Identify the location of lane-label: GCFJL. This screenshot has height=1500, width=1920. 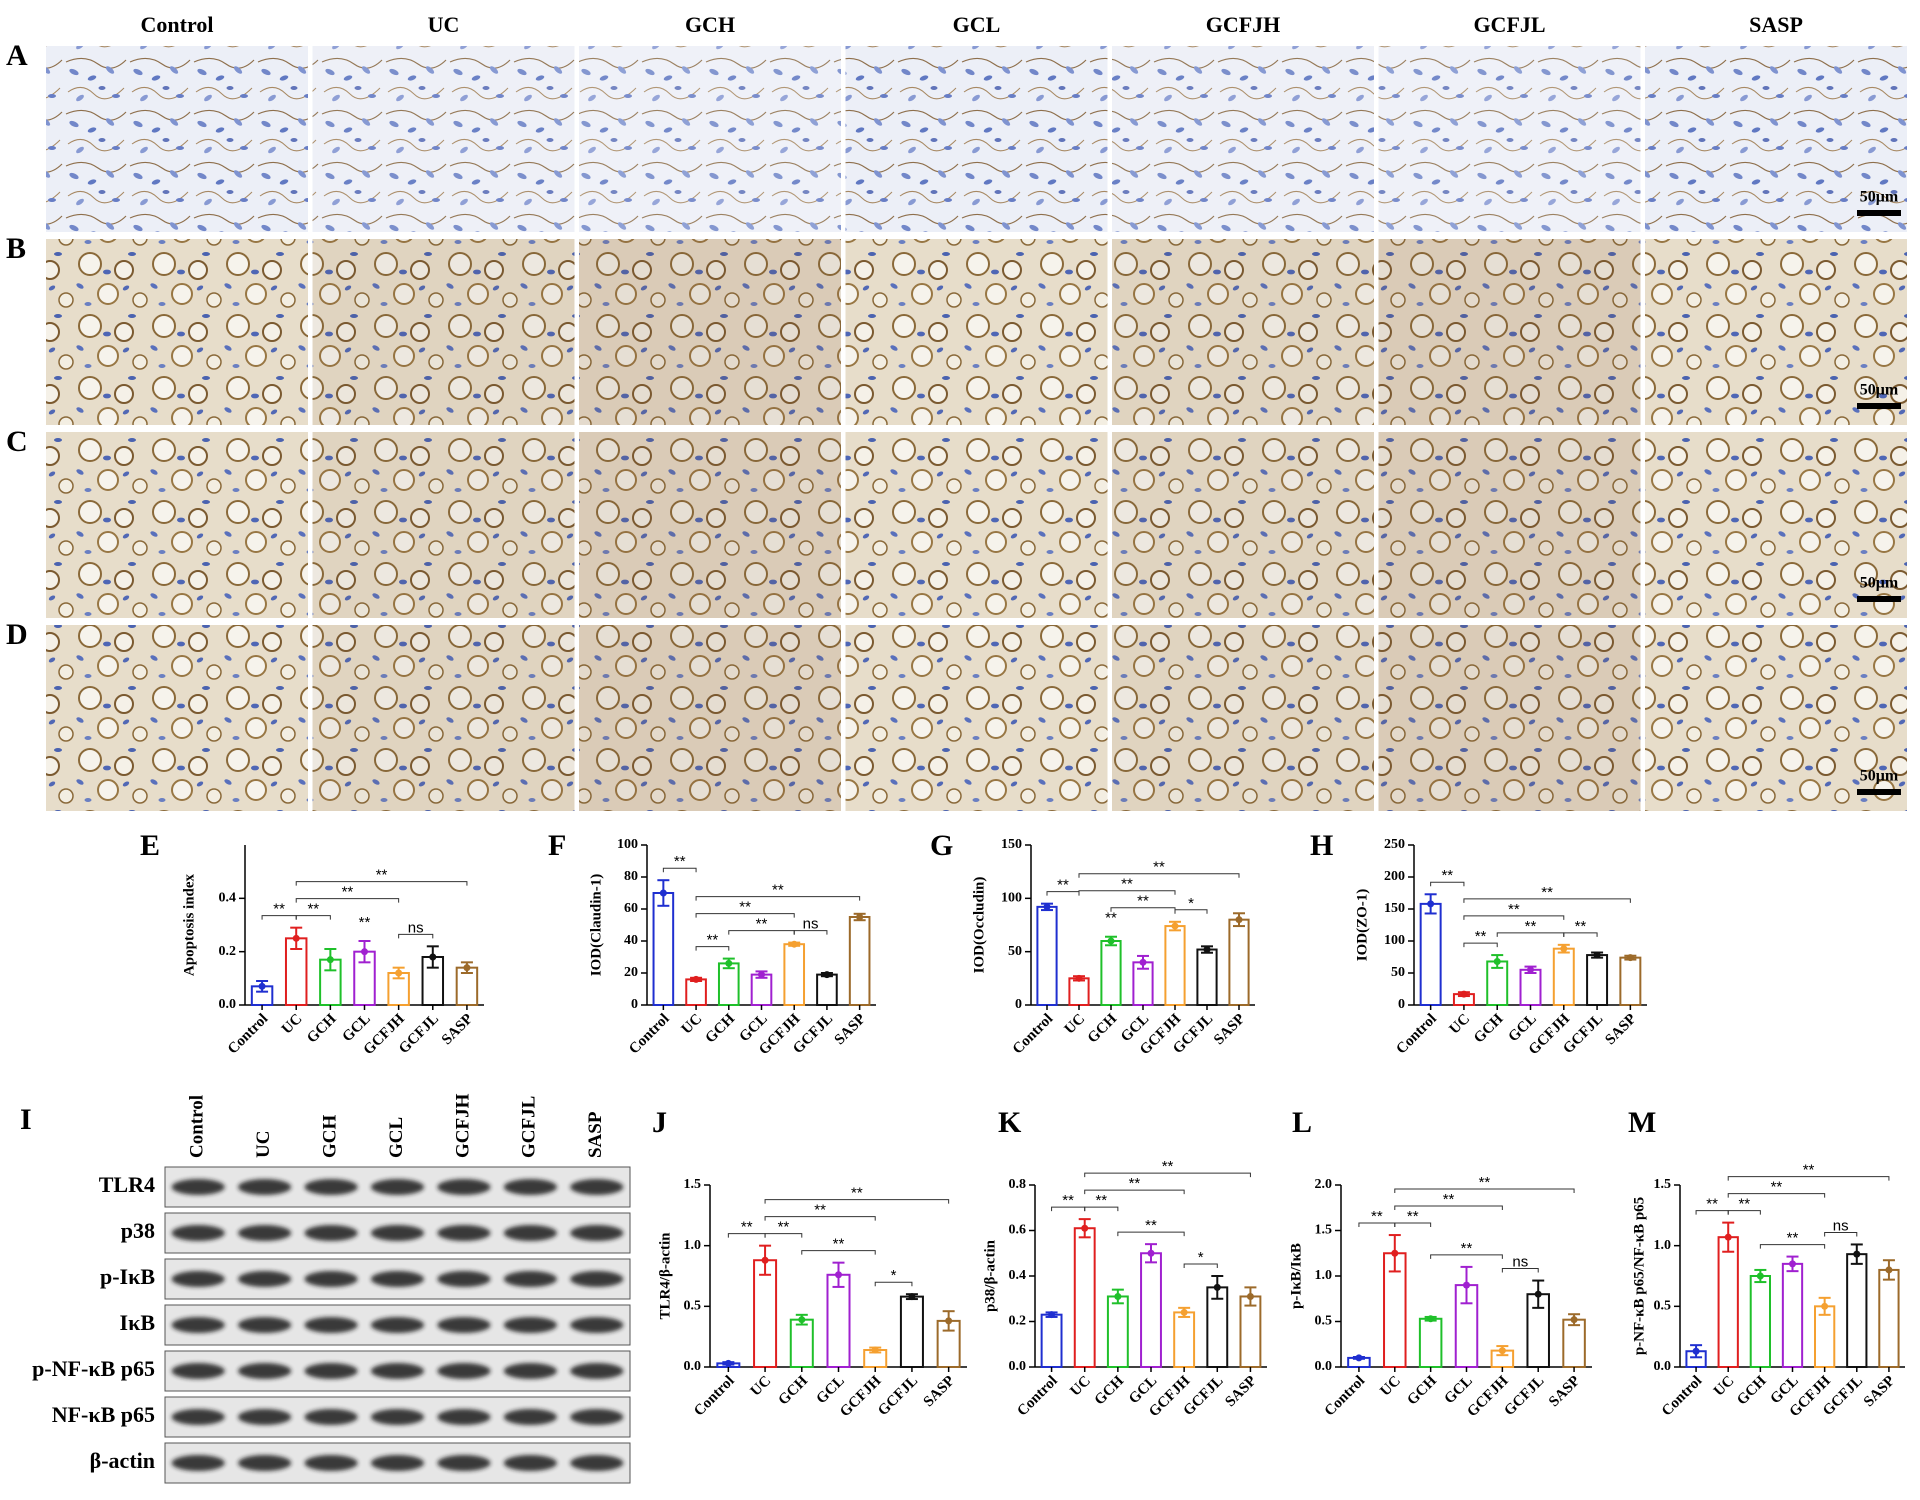
(529, 1127).